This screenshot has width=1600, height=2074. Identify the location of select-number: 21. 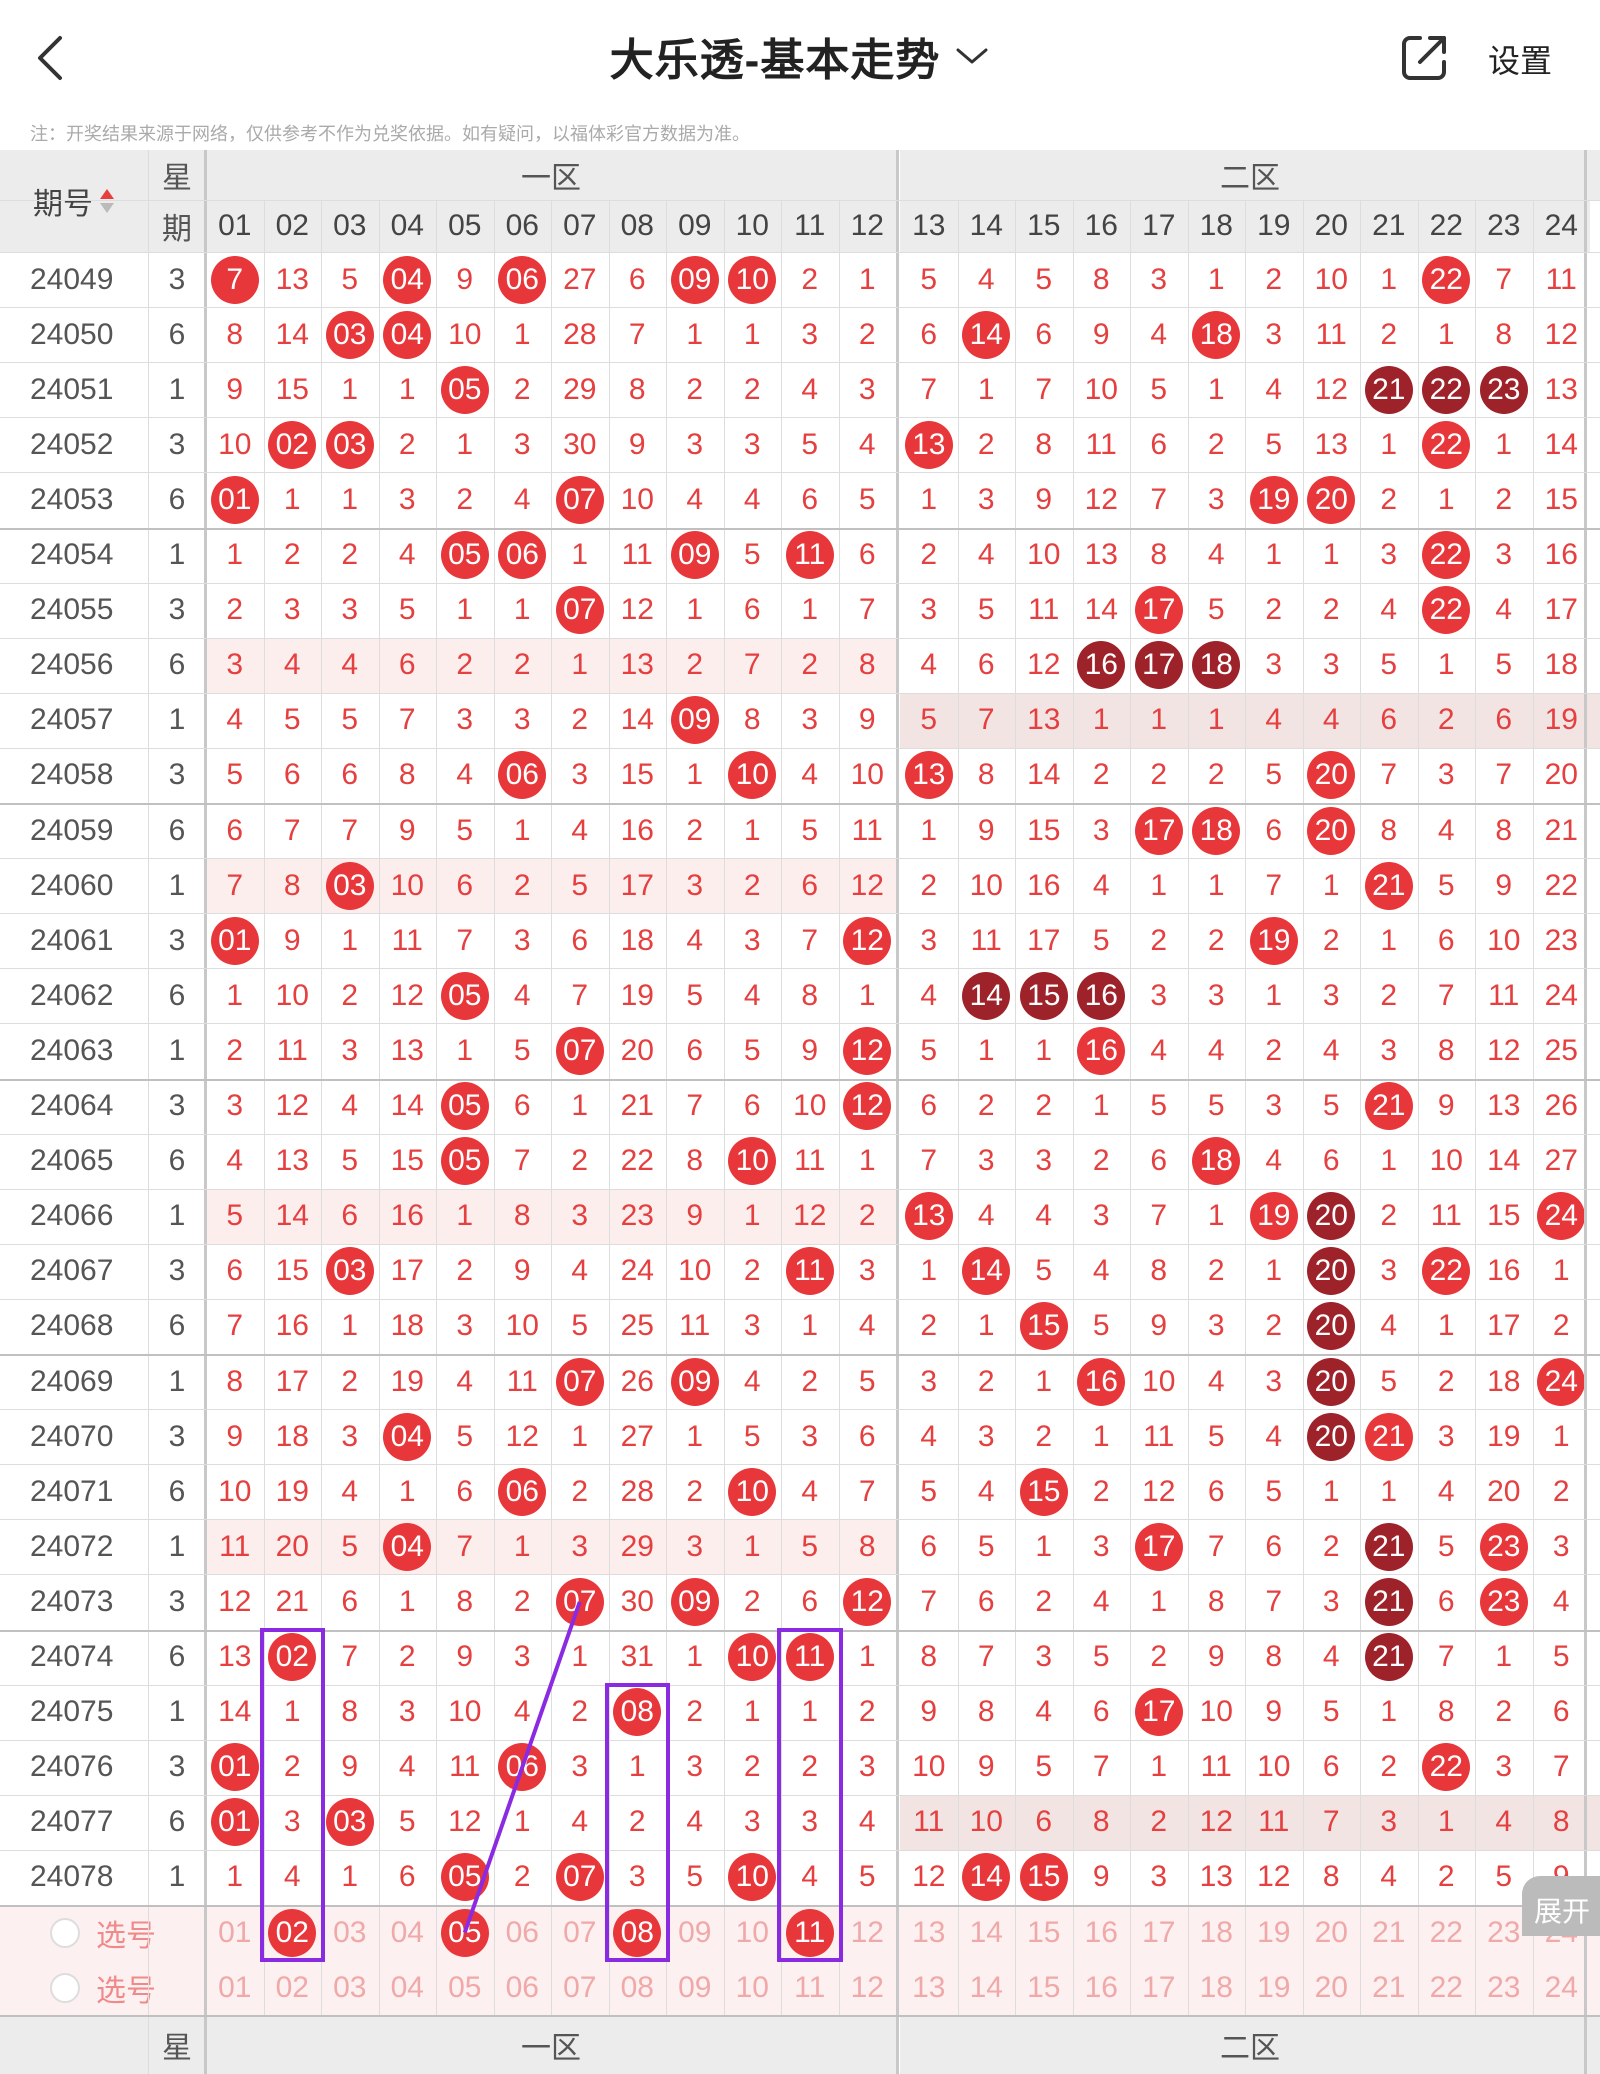
(1389, 1987).